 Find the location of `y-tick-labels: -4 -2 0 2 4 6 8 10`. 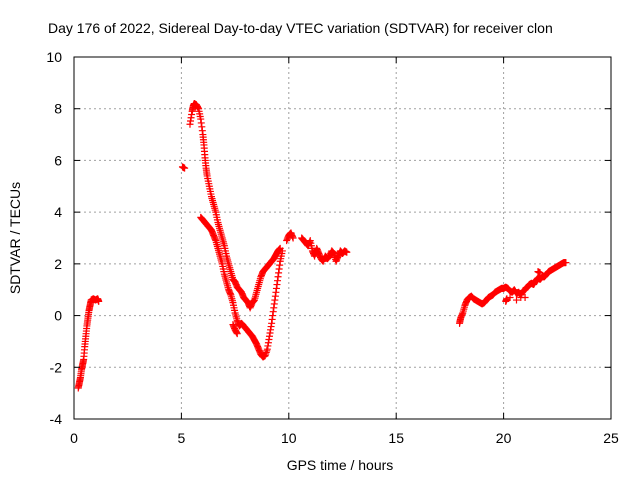

y-tick-labels: -4 -2 0 2 4 6 8 10 is located at coordinates (54, 238).